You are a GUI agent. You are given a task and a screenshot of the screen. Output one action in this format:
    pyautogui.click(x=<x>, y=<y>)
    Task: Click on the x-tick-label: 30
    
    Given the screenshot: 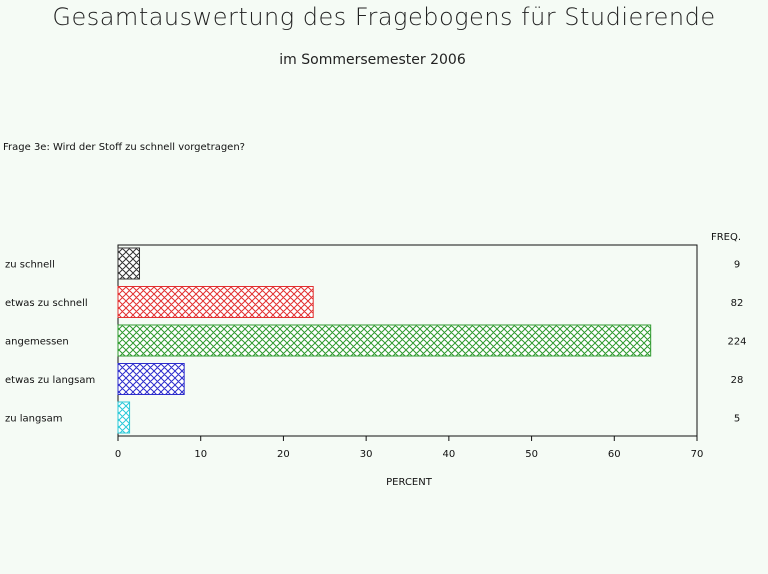 What is the action you would take?
    pyautogui.click(x=366, y=454)
    